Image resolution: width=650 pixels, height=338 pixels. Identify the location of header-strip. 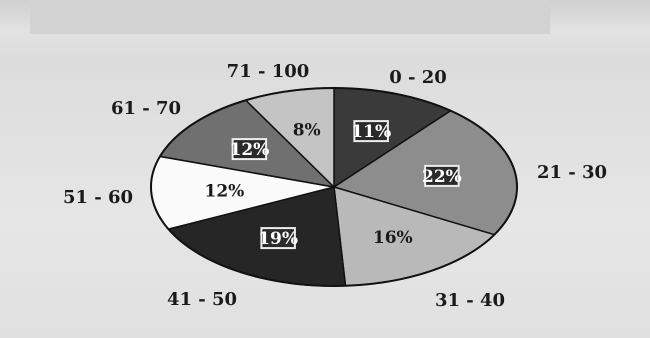
(290, 17).